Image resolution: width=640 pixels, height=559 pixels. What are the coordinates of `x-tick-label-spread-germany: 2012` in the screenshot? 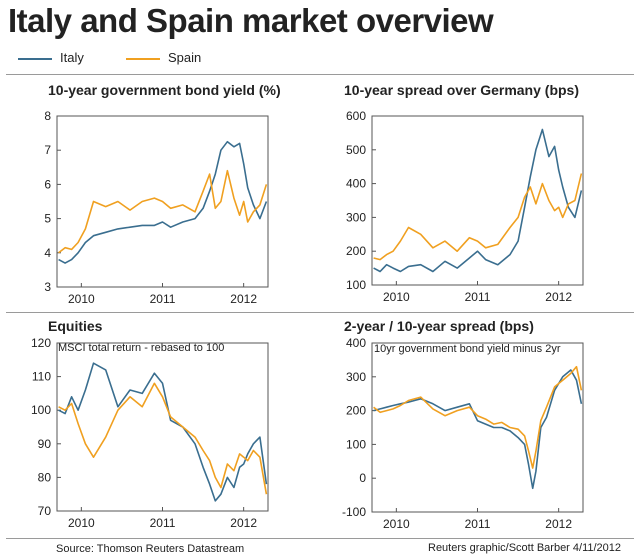 It's located at (558, 297).